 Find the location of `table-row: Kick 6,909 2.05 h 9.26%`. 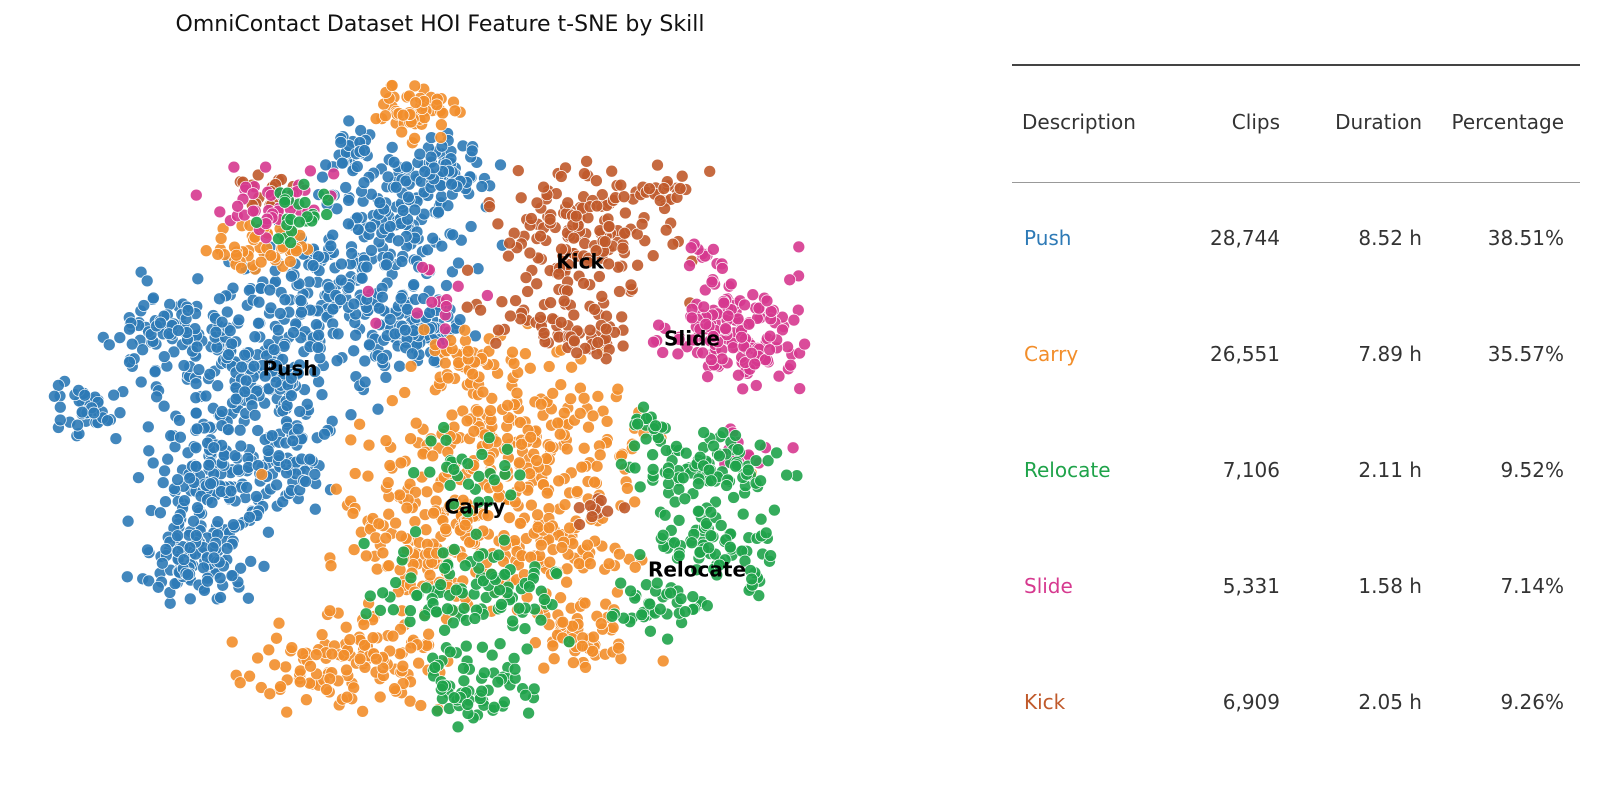

table-row: Kick 6,909 2.05 h 9.26% is located at coordinates (1296, 705).